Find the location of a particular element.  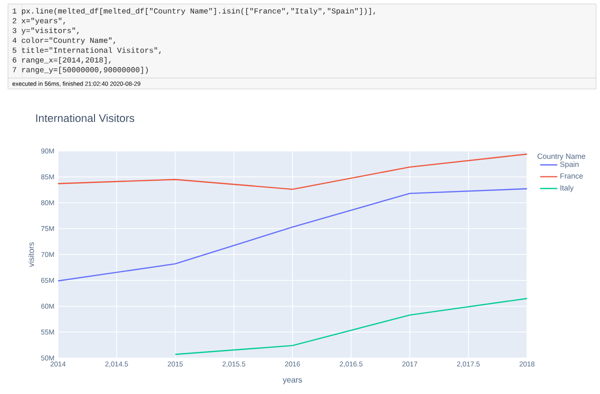

y-axis-title: visitors is located at coordinates (31, 254).